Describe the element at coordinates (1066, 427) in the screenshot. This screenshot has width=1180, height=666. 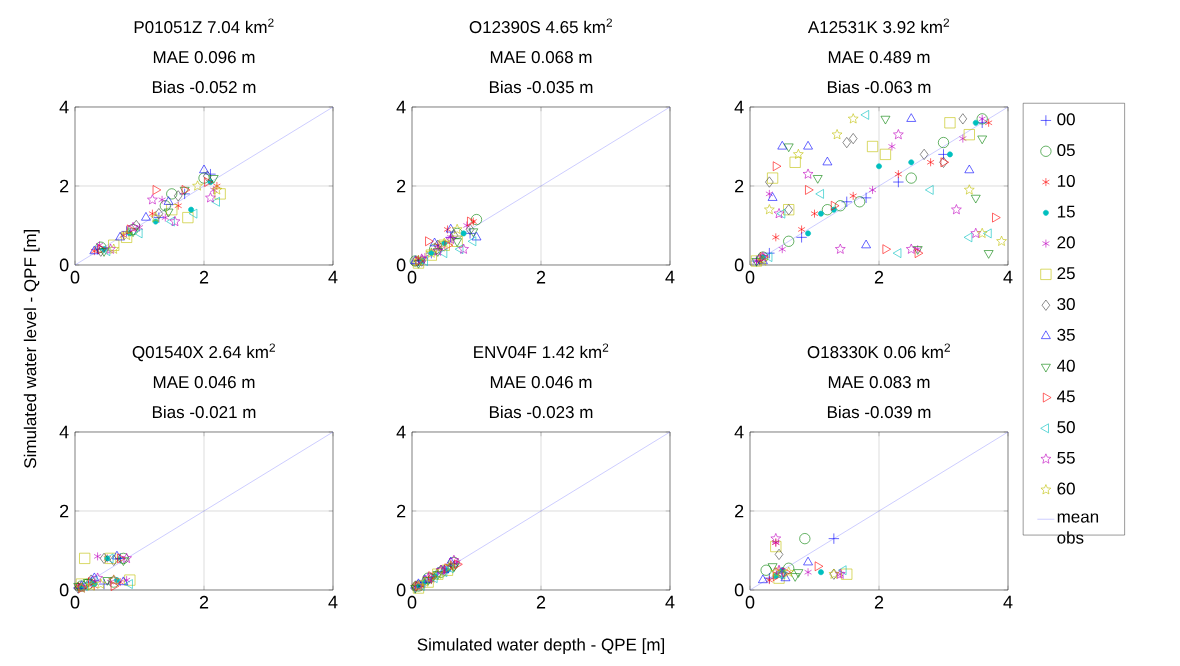
I see `legend-label: 50` at that location.